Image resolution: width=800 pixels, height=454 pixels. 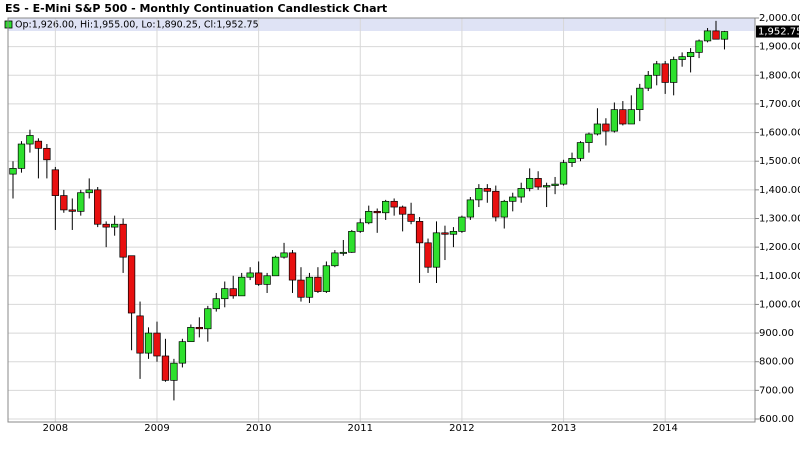 I want to click on y-tick-label: 1,800.00, so click(x=779, y=75).